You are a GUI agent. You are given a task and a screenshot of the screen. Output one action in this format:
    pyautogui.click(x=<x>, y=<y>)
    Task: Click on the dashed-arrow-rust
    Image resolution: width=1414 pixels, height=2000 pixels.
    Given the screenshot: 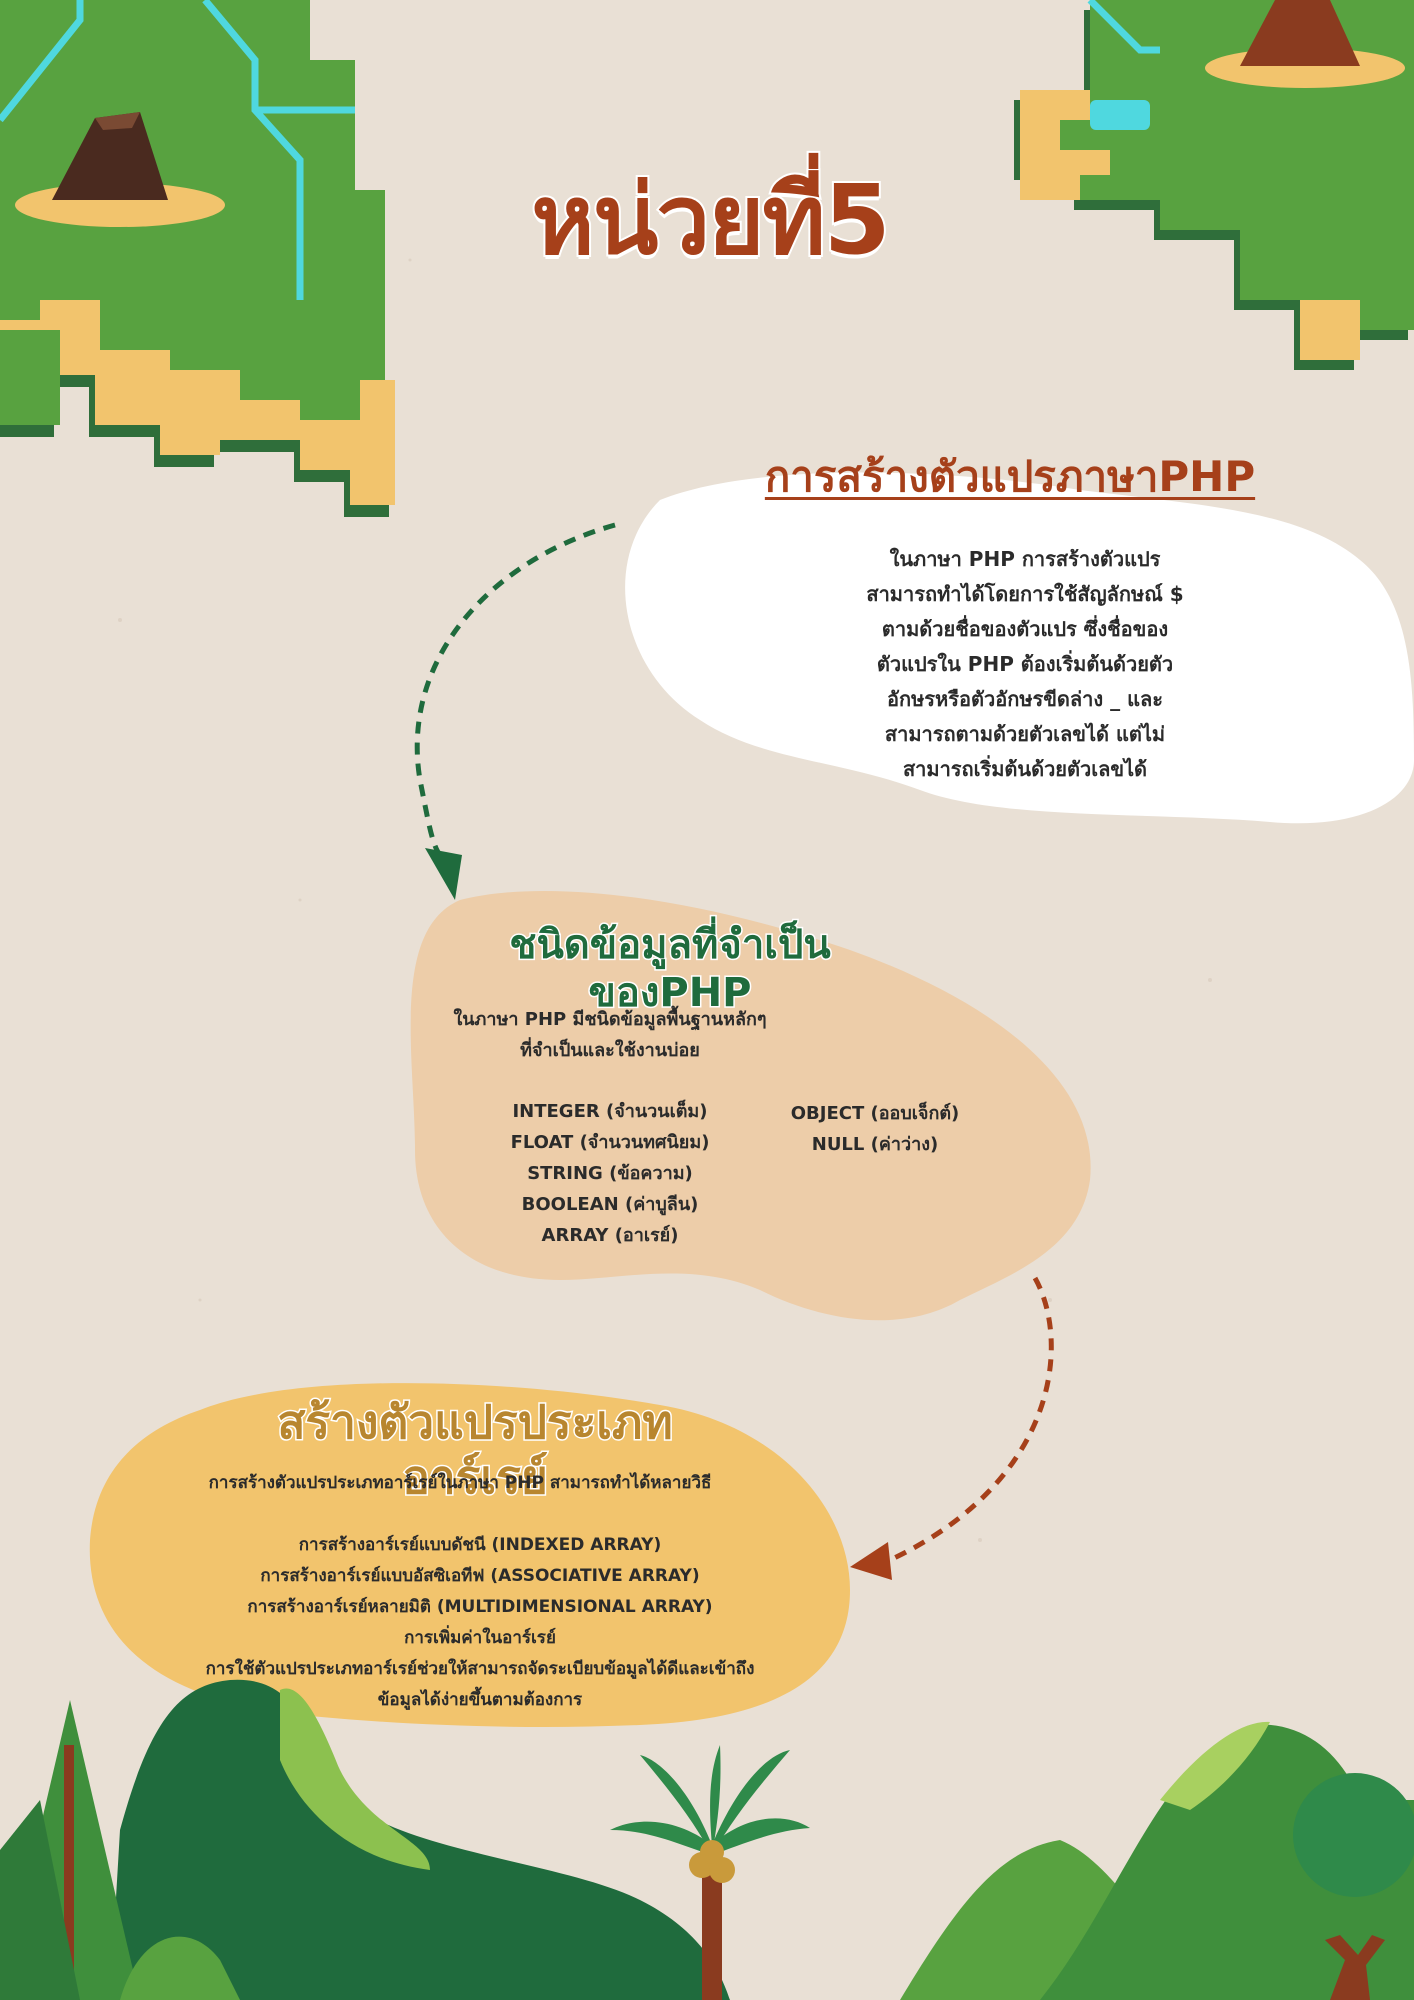 What is the action you would take?
    pyautogui.click(x=971, y=1419)
    